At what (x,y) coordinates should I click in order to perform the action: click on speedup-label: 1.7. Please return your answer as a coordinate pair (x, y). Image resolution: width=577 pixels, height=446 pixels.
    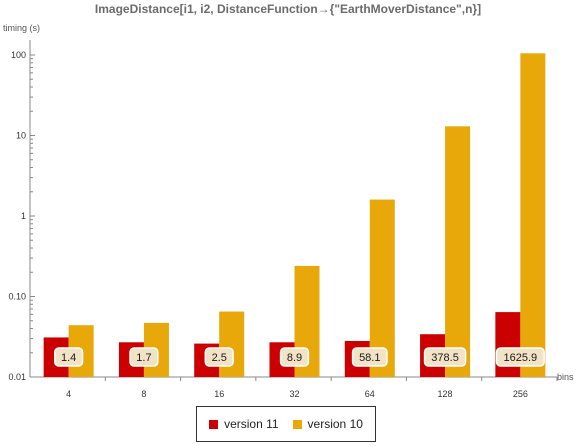
    Looking at the image, I should click on (143, 358).